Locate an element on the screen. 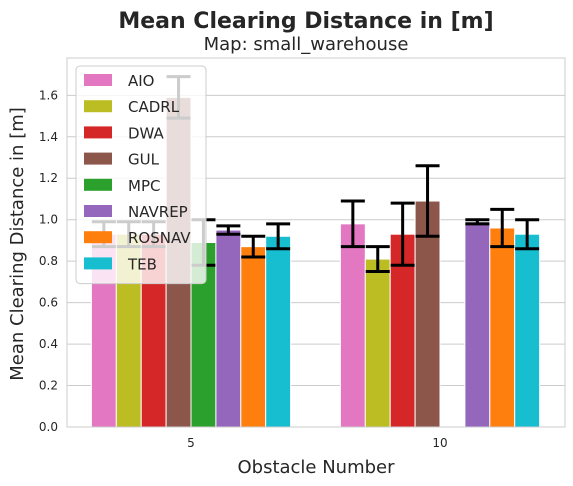  y-tick-label: 0.2 is located at coordinates (48, 386).